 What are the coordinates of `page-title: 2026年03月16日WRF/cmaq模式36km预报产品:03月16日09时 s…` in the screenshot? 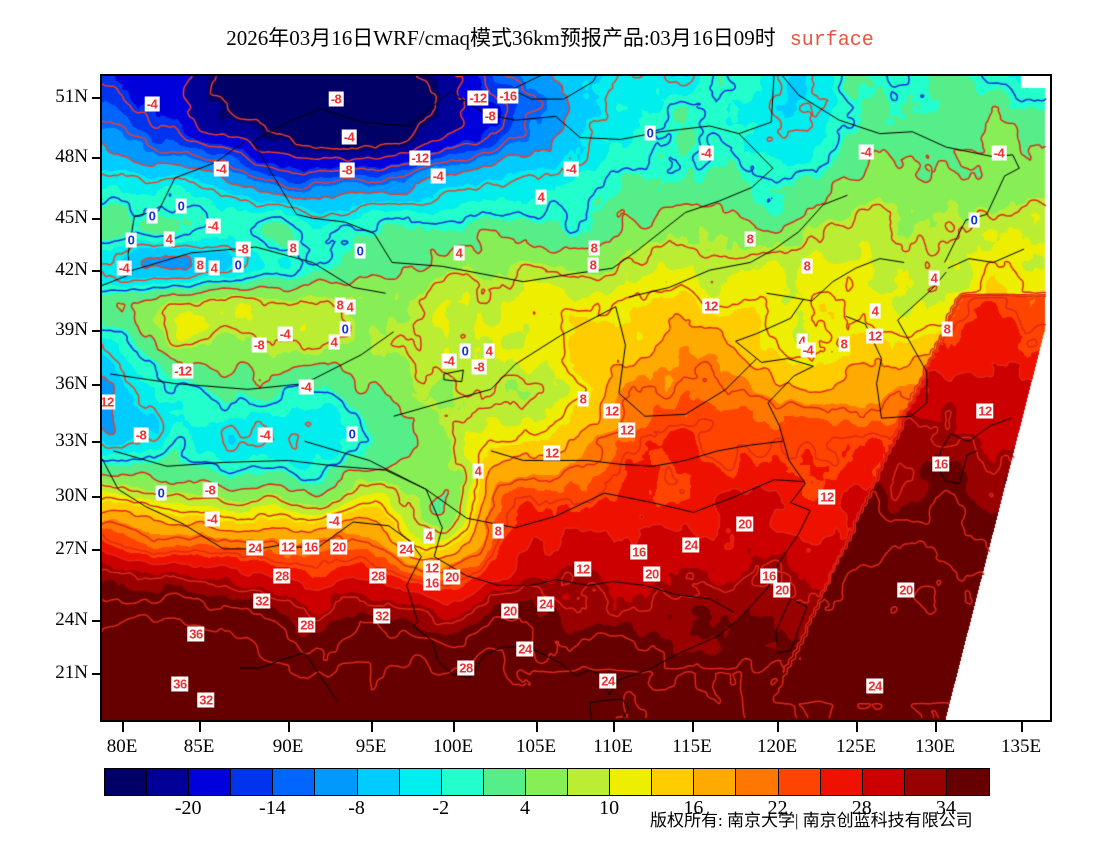 It's located at (550, 37).